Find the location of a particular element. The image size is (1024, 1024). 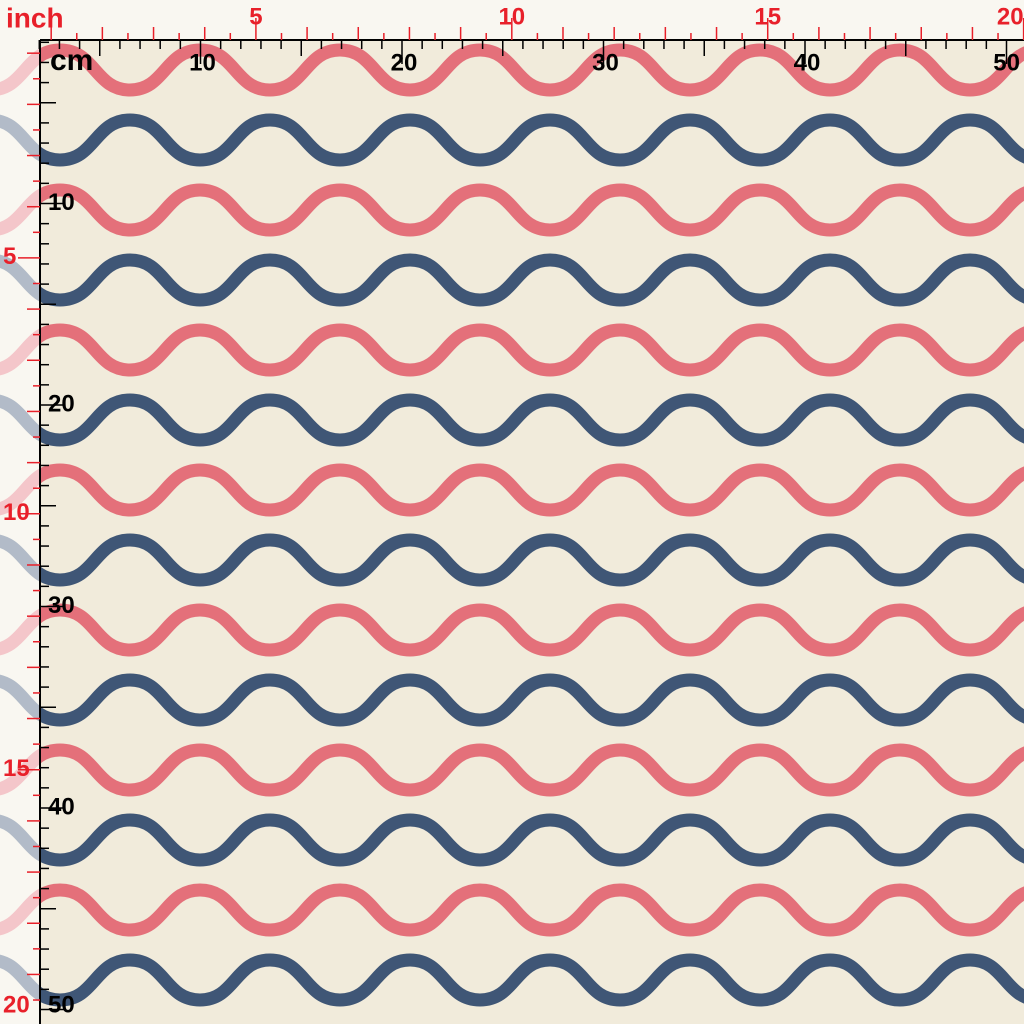

ruler-overlay-left is located at coordinates (20, 532).